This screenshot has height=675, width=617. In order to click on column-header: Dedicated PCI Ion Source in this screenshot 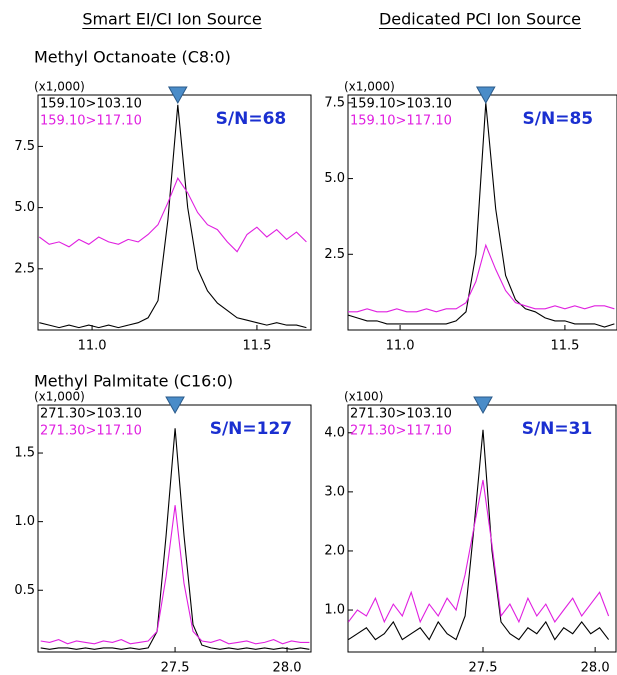, I will do `click(480, 19)`.